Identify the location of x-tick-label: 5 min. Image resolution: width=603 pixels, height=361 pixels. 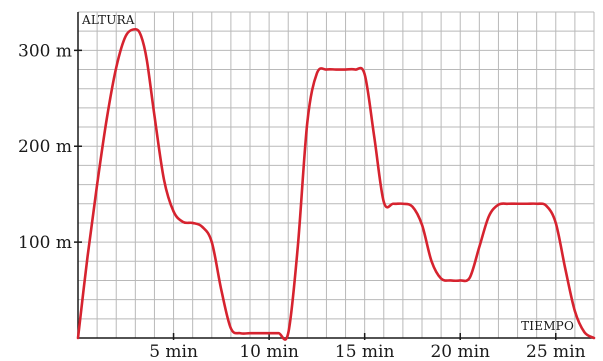
(173, 351).